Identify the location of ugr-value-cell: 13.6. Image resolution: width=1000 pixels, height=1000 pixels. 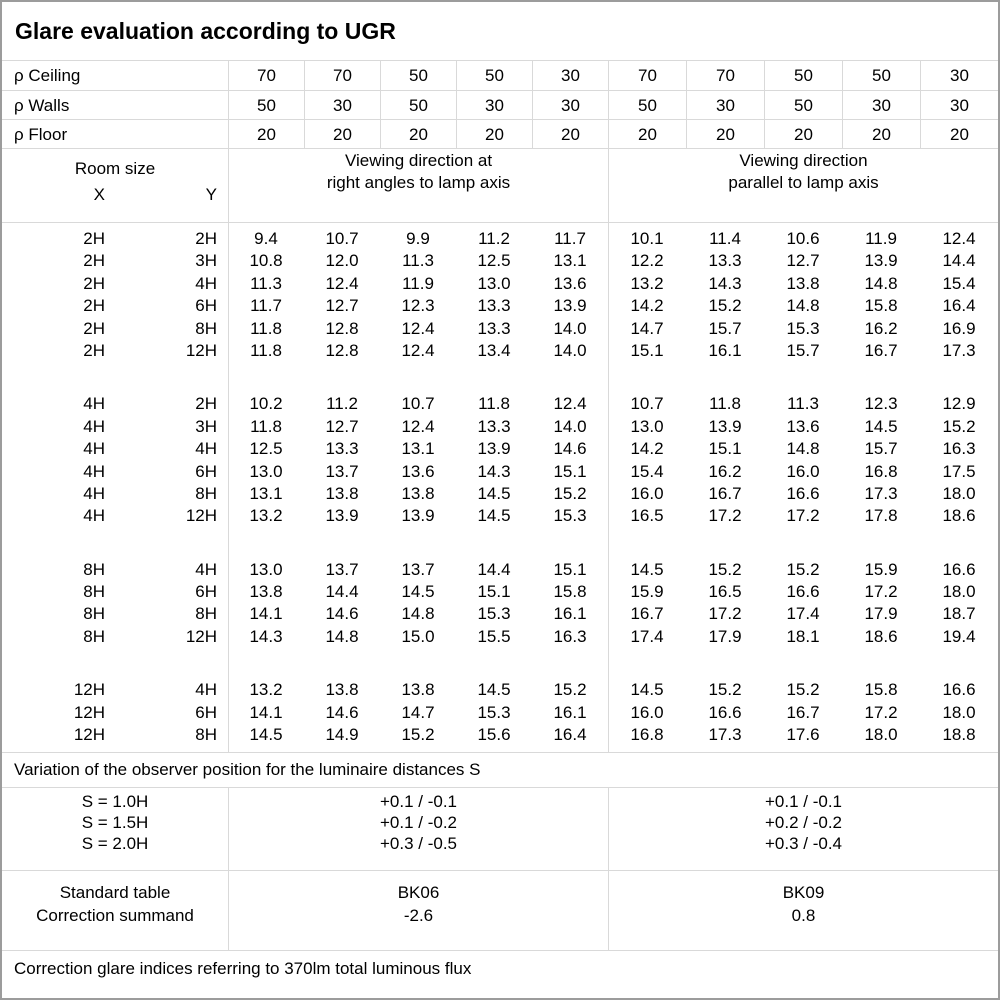
(570, 283).